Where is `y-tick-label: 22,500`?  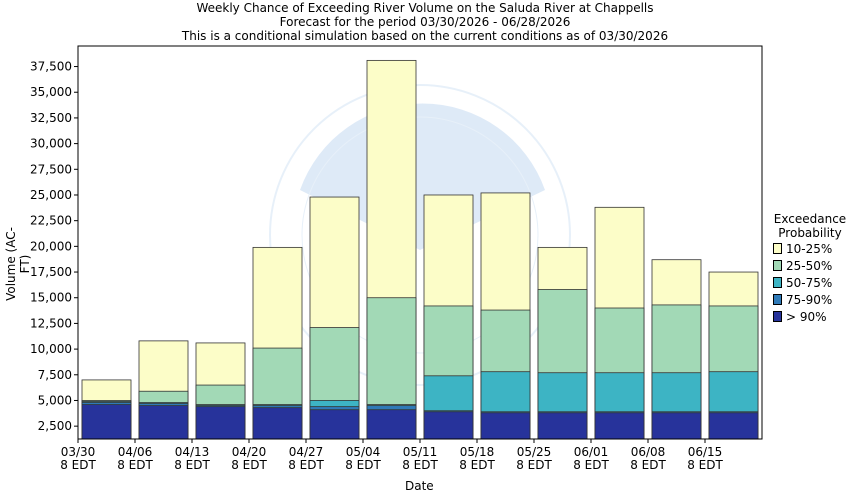 y-tick-label: 22,500 is located at coordinates (51, 221).